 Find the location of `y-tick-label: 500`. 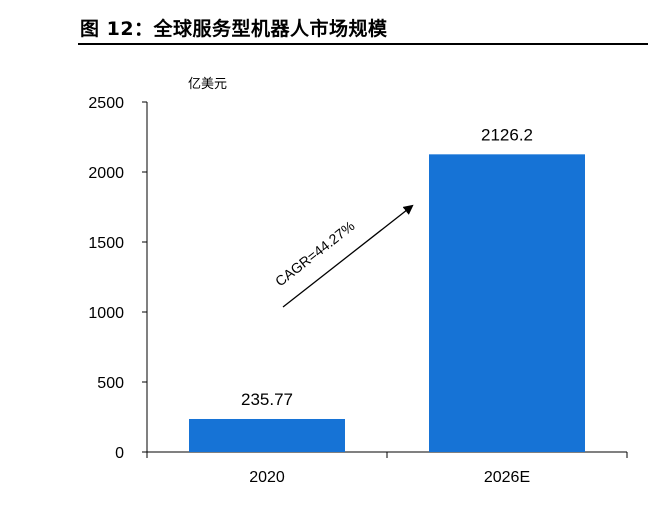

y-tick-label: 500 is located at coordinates (110, 383).